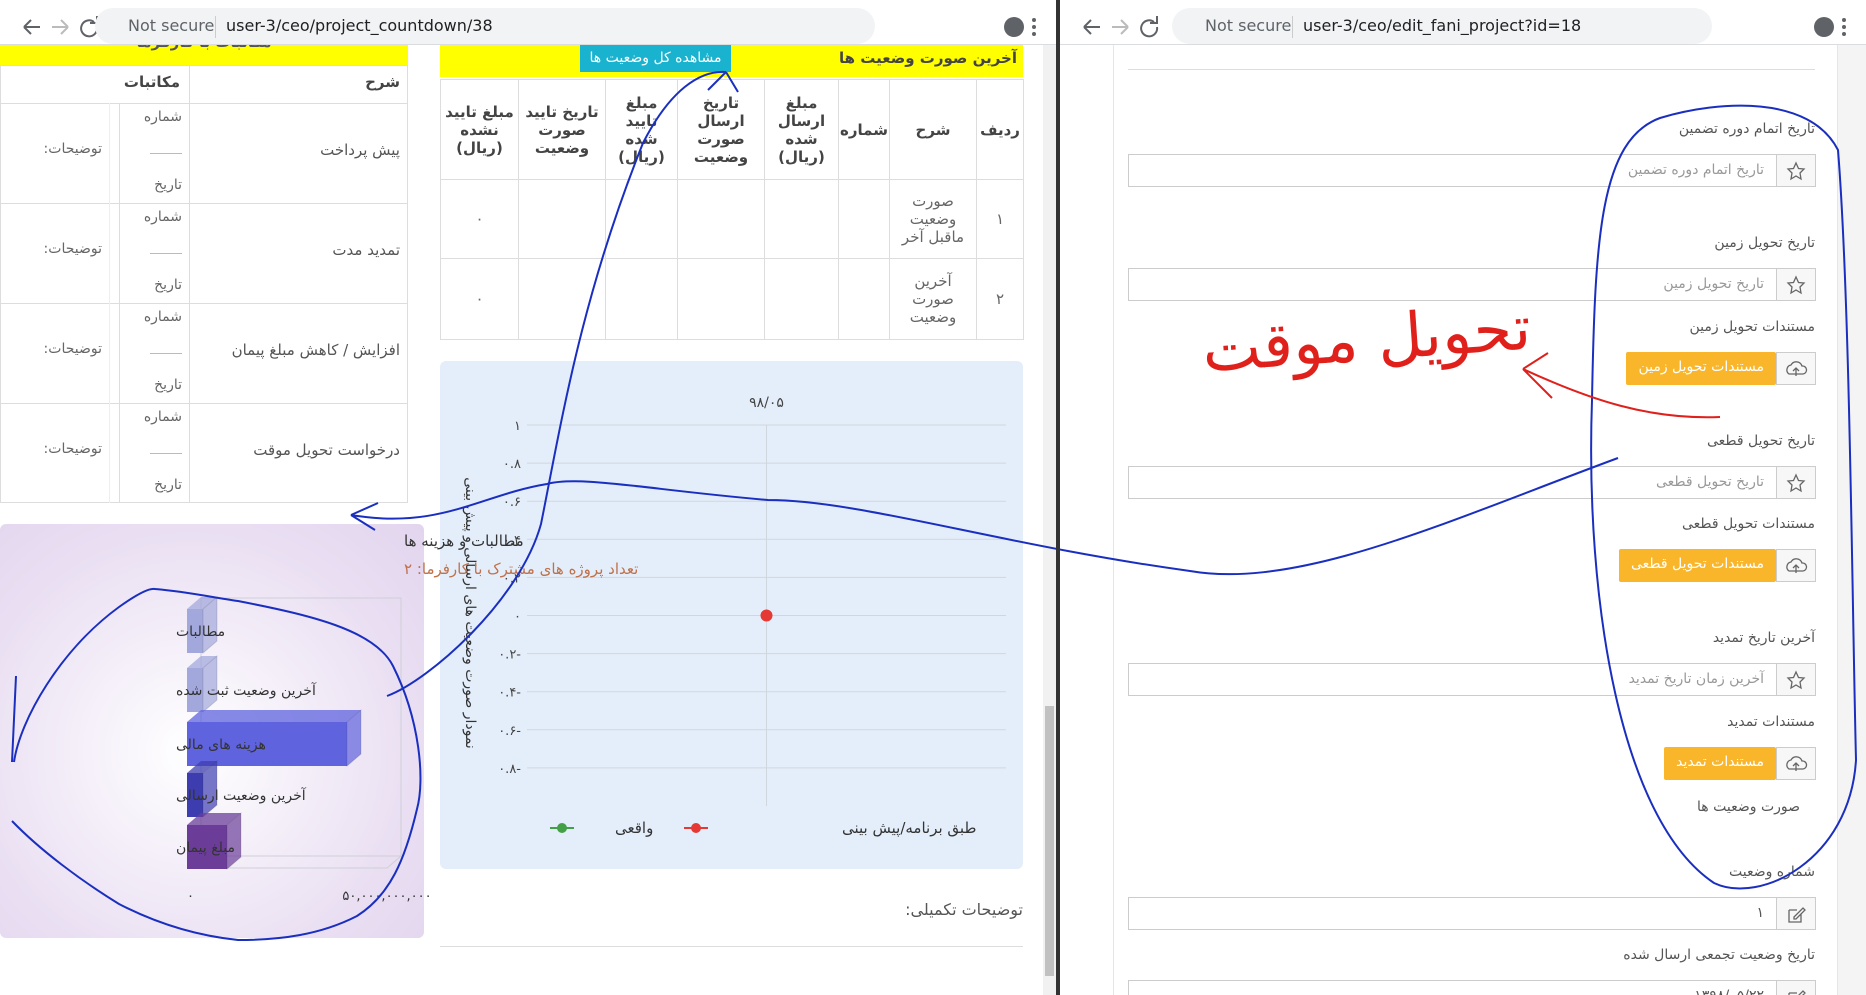 The height and width of the screenshot is (995, 1866). I want to click on notes-label: توضیحات تکمیلی:, so click(964, 909).